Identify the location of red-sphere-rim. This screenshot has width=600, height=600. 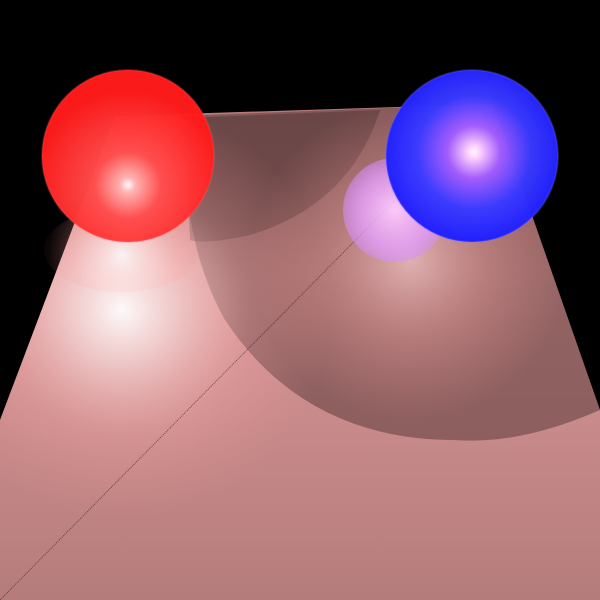
(128, 156).